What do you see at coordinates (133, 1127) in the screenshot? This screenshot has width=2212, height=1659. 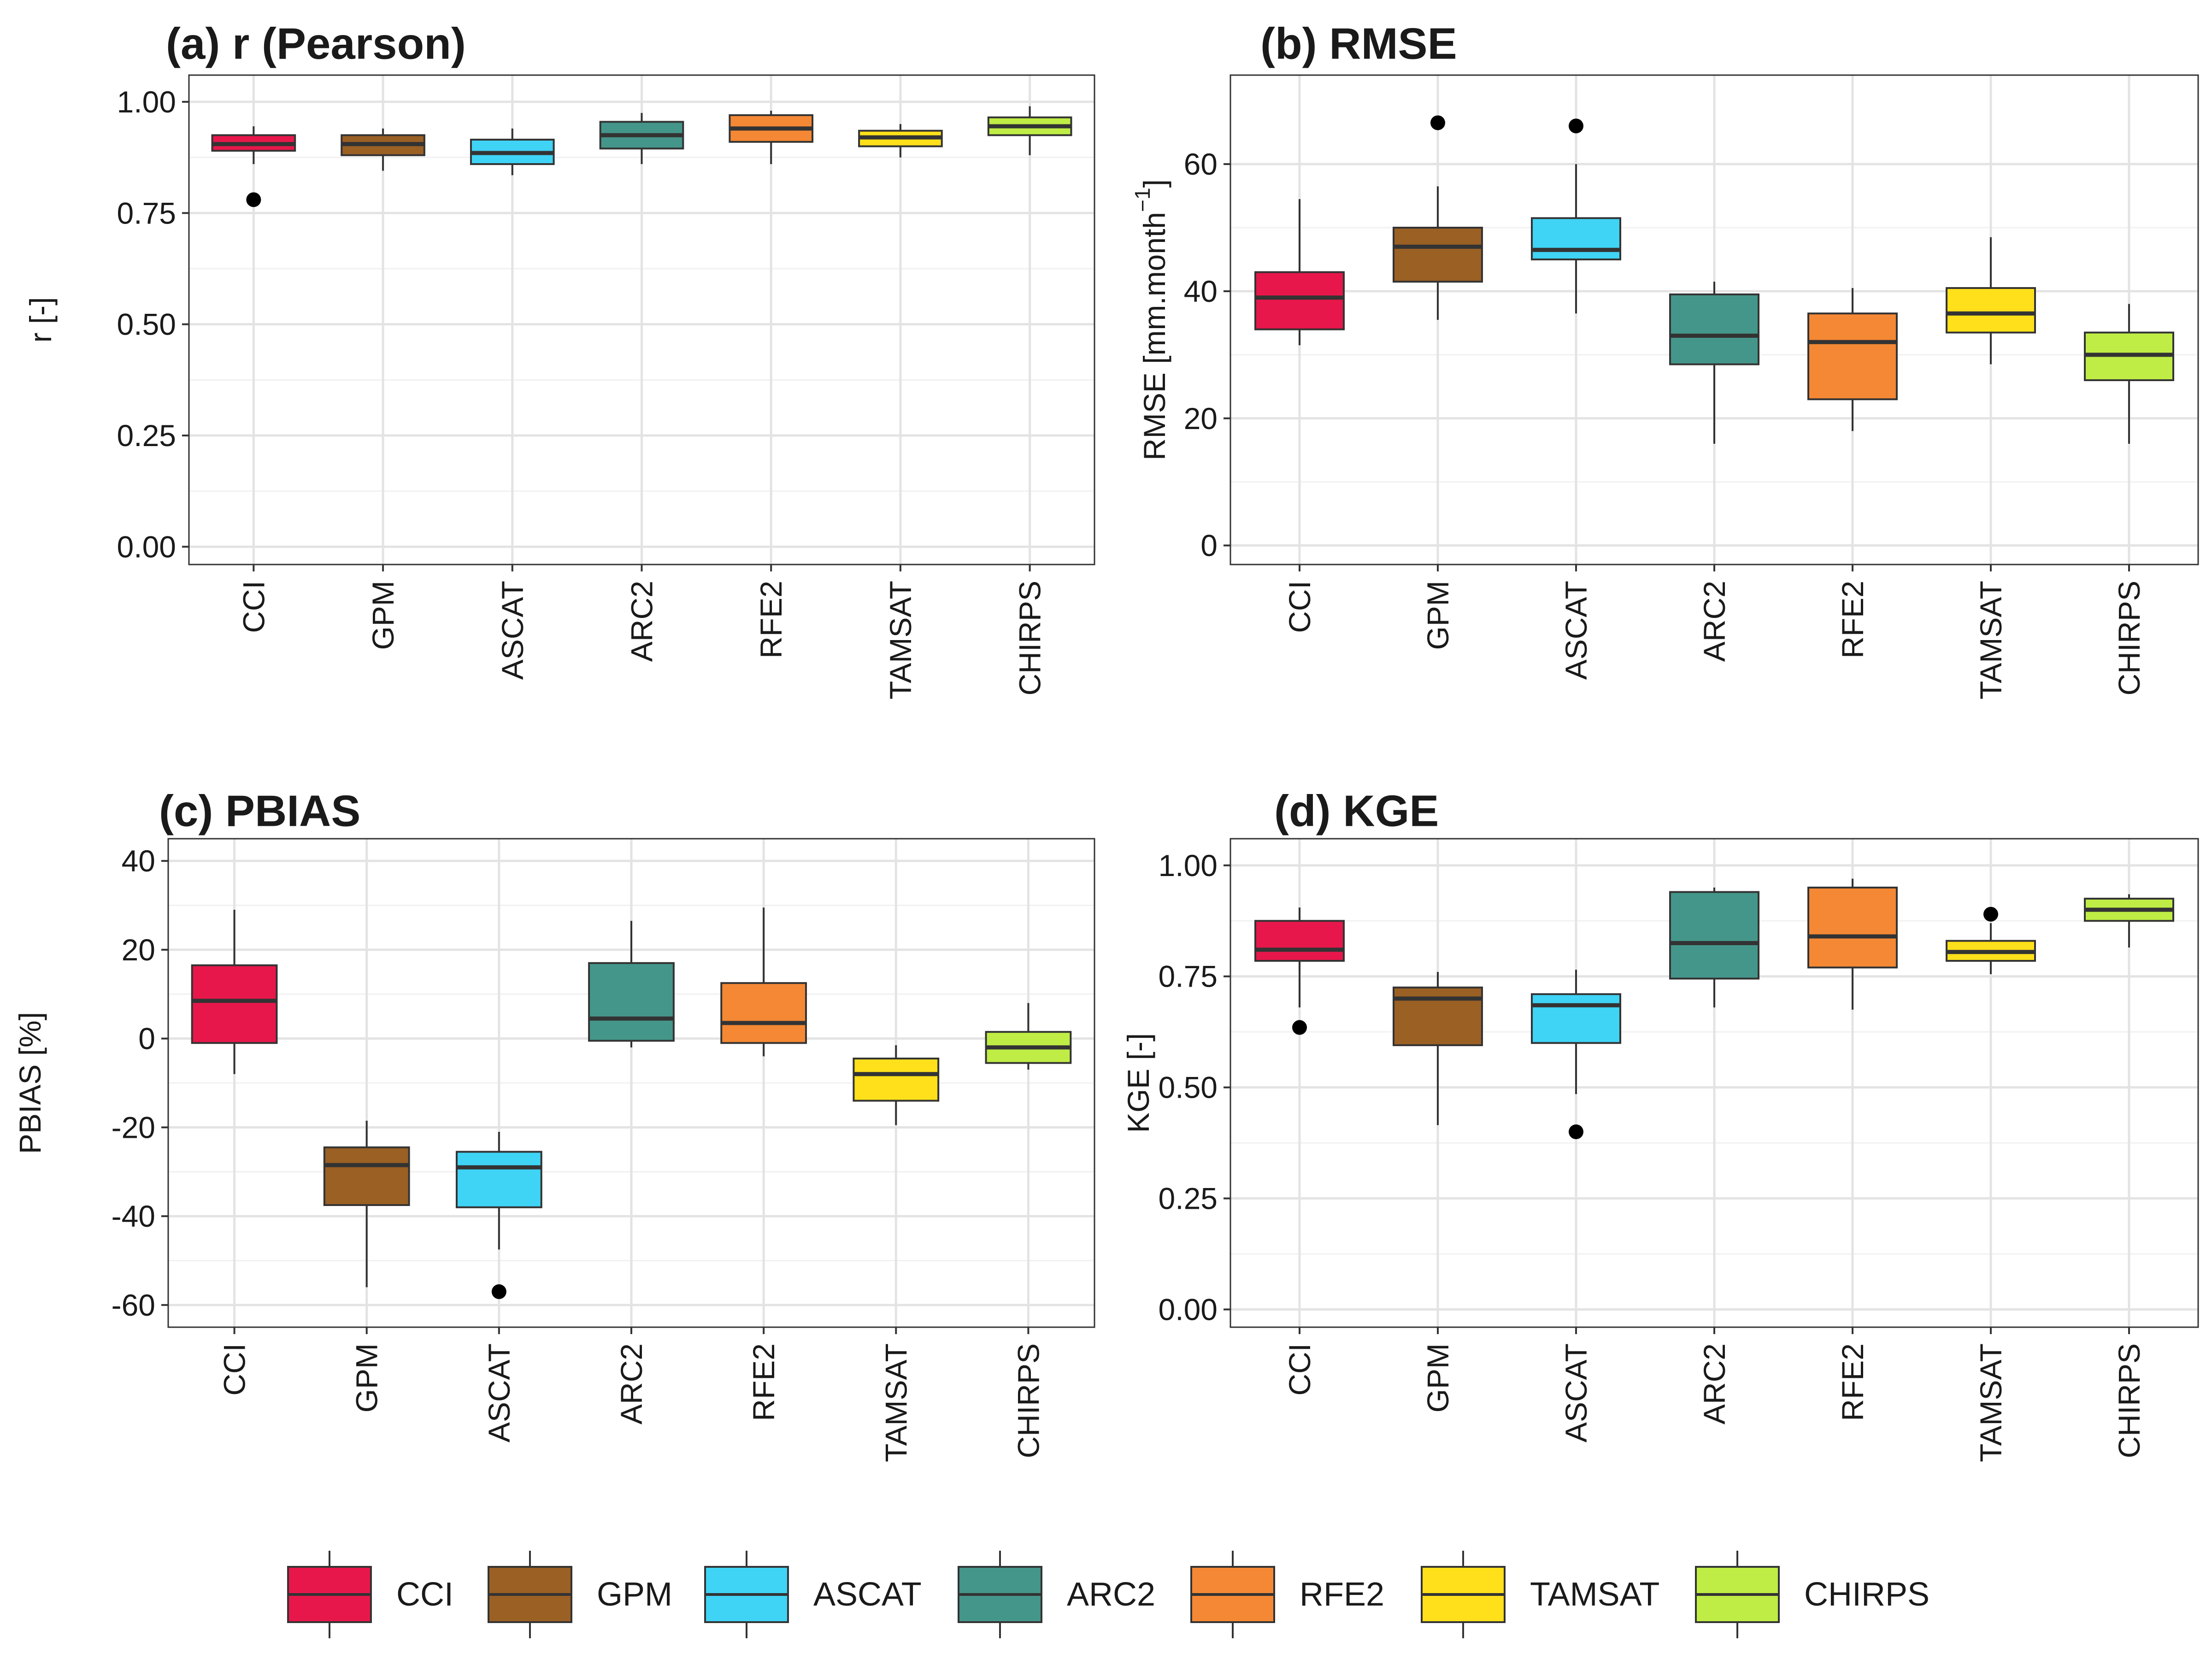 I see `y-tick-label: -20` at bounding box center [133, 1127].